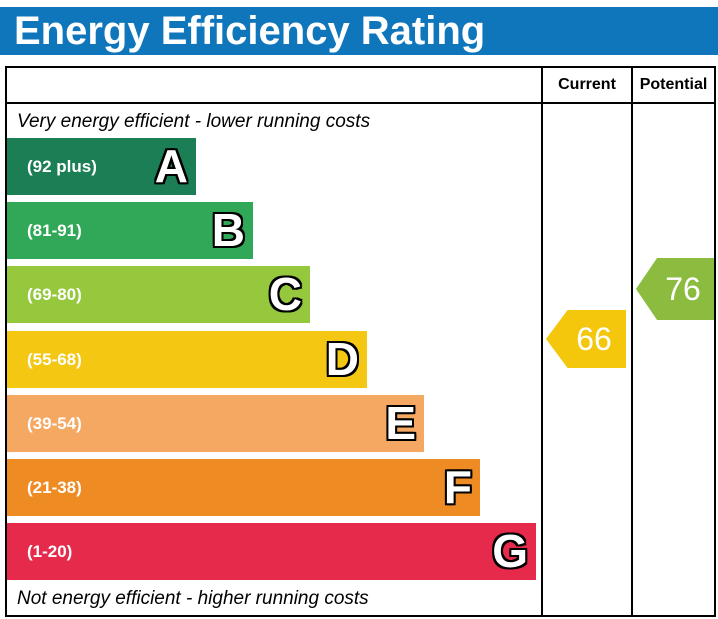  I want to click on band-a: (92 plus) A, so click(101, 166).